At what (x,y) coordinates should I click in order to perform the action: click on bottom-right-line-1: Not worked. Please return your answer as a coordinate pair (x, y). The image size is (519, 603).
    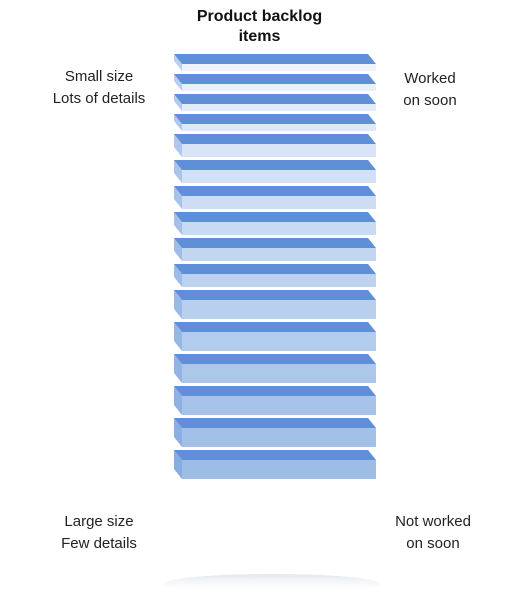
    Looking at the image, I should click on (433, 521).